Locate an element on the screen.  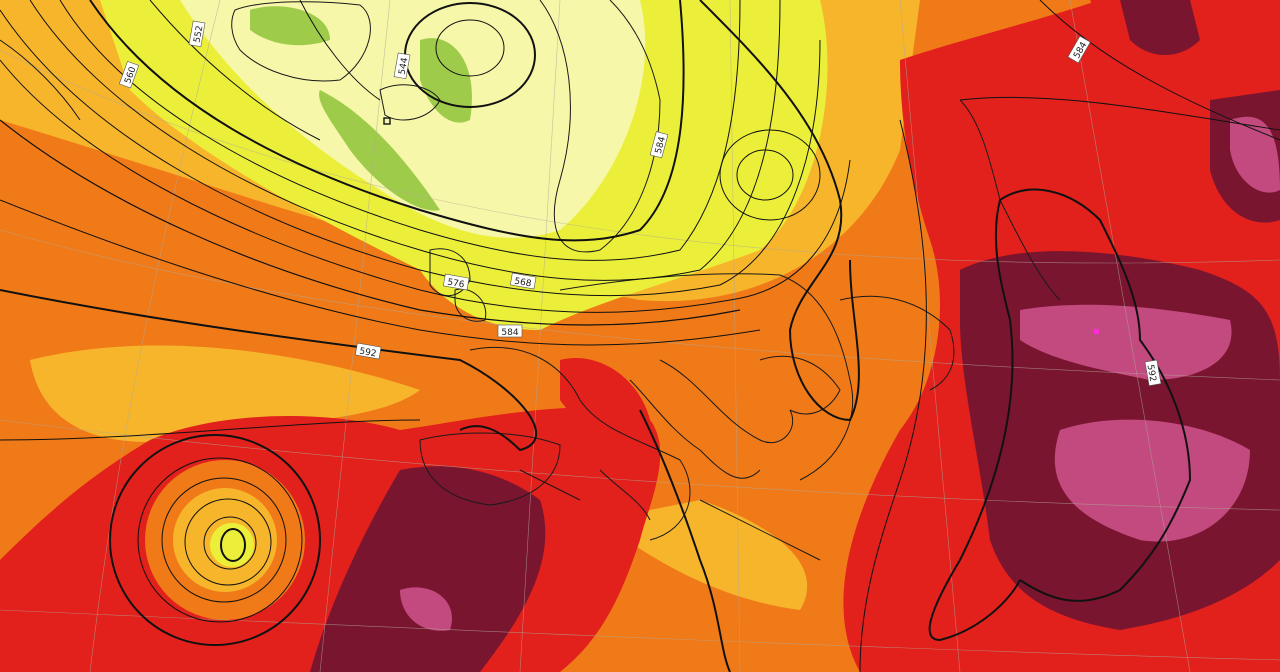
svg-text: 552 is located at coordinates (199, 34).